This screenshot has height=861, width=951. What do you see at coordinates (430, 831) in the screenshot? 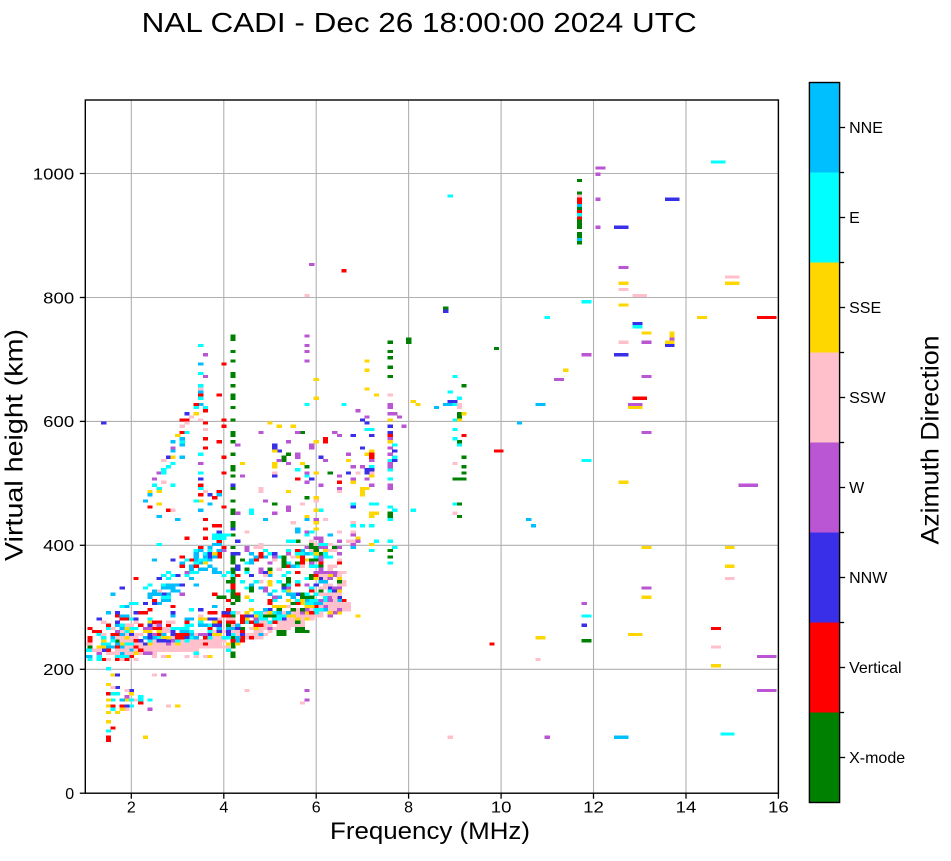
I see `svg-text: Frequency (MHz)` at bounding box center [430, 831].